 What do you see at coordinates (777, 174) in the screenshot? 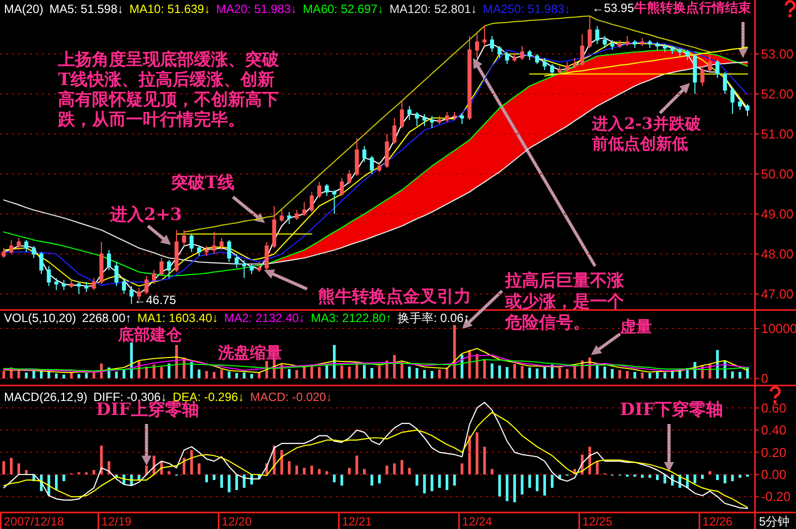
I see `y-tick-label: 50.00` at bounding box center [777, 174].